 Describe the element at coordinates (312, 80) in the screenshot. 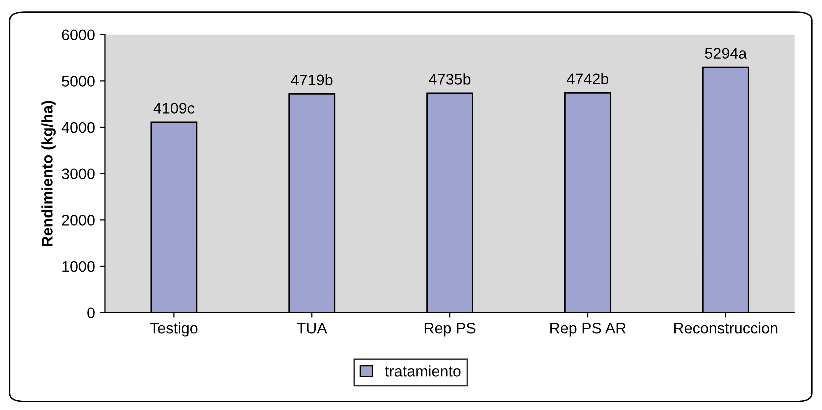

I see `data-label: 4719b` at that location.